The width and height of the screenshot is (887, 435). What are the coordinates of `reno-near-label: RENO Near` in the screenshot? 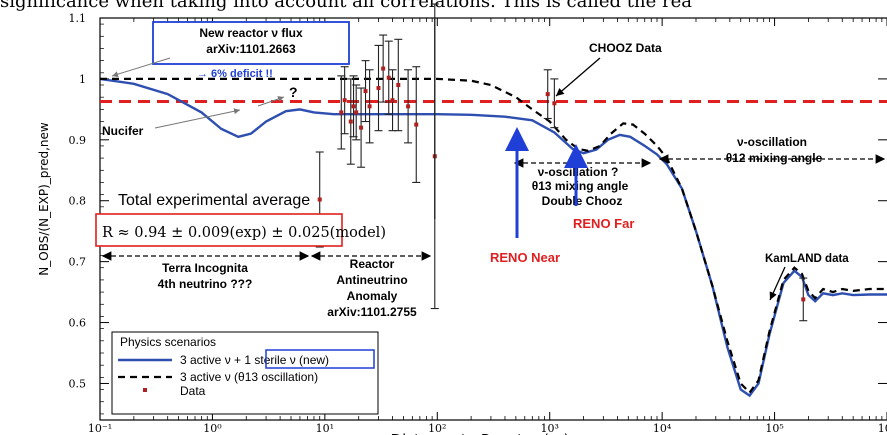 It's located at (525, 257).